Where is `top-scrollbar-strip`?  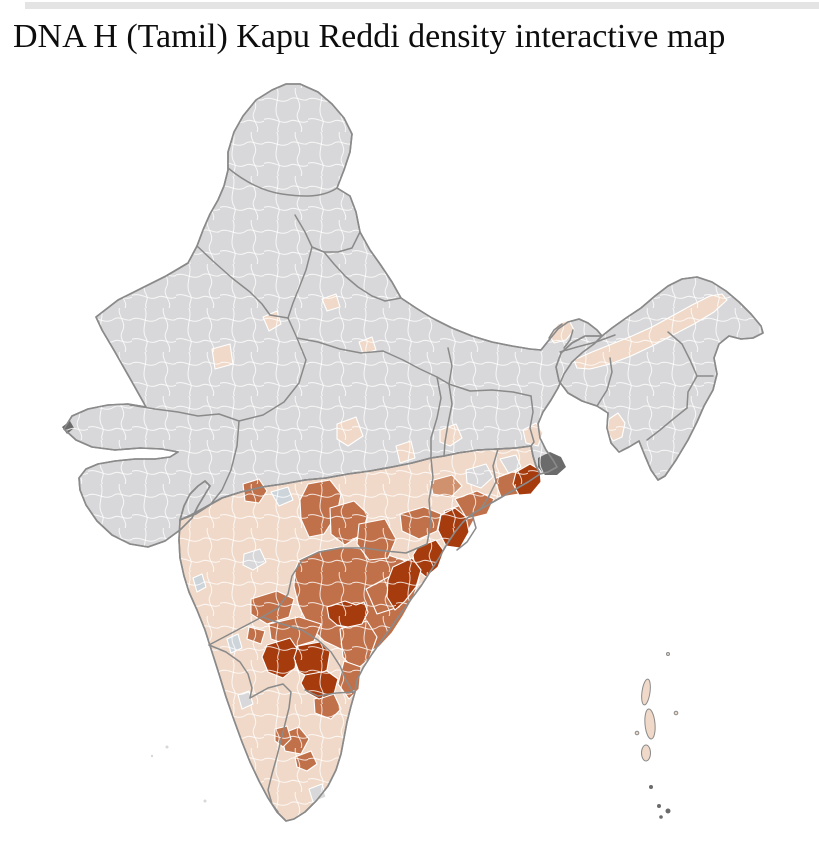 top-scrollbar-strip is located at coordinates (422, 5).